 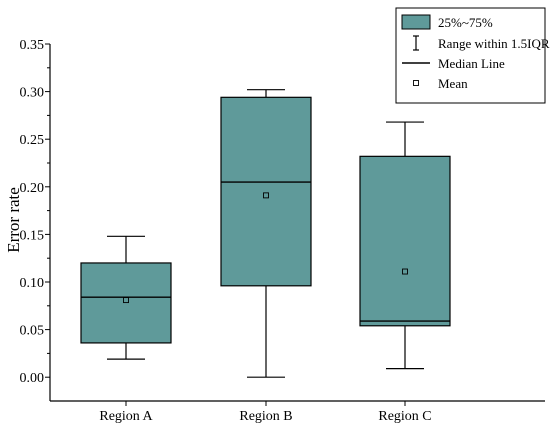 What do you see at coordinates (126, 416) in the screenshot?
I see `x-tick-label: Region A` at bounding box center [126, 416].